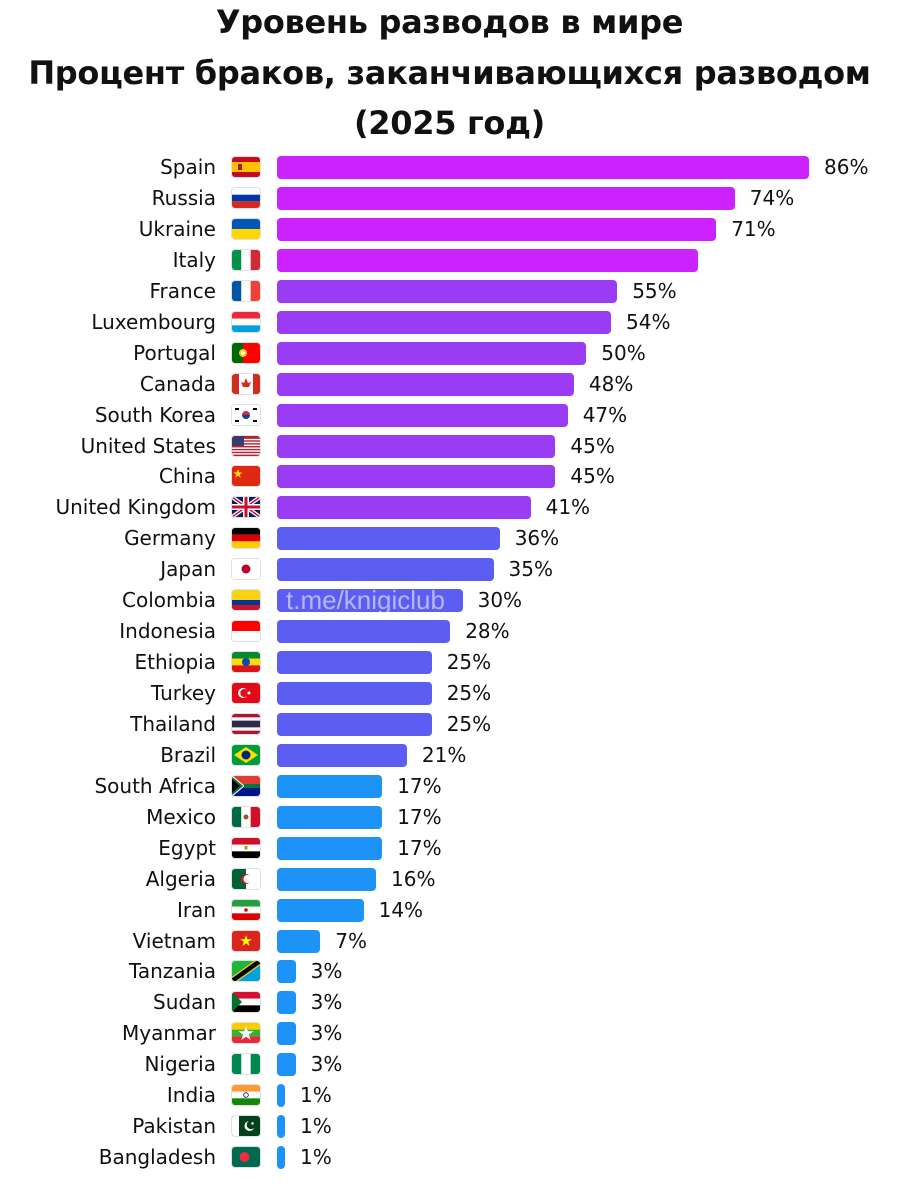  What do you see at coordinates (246, 693) in the screenshot?
I see `turkey-flag-icon` at bounding box center [246, 693].